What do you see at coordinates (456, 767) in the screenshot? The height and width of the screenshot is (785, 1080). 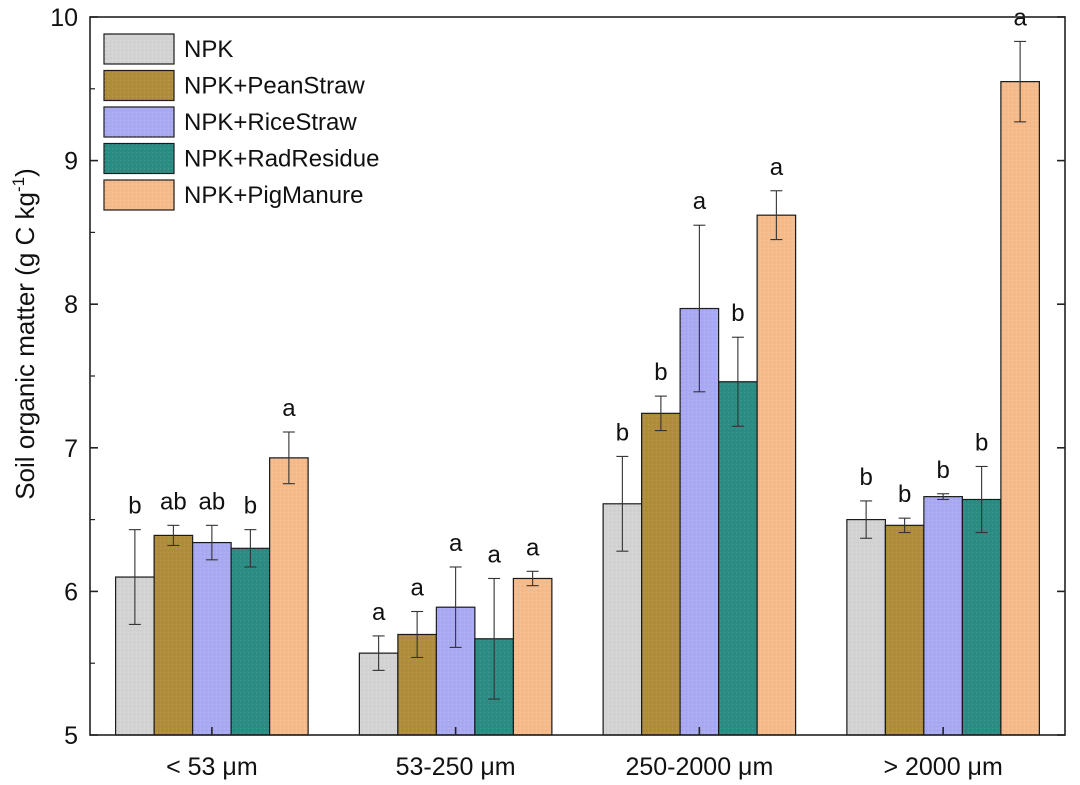 I see `x-category-label: 53-250 μm` at bounding box center [456, 767].